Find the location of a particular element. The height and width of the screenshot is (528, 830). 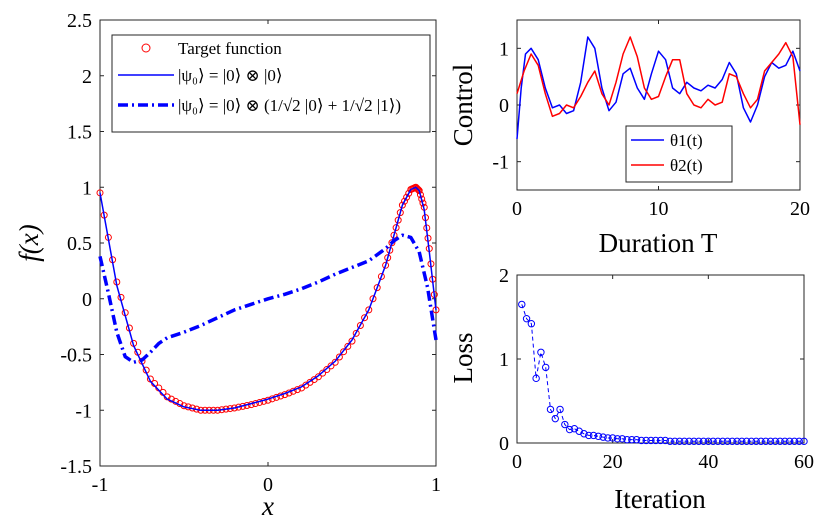

function-plot-ytick-label: 0 is located at coordinates (87, 300).